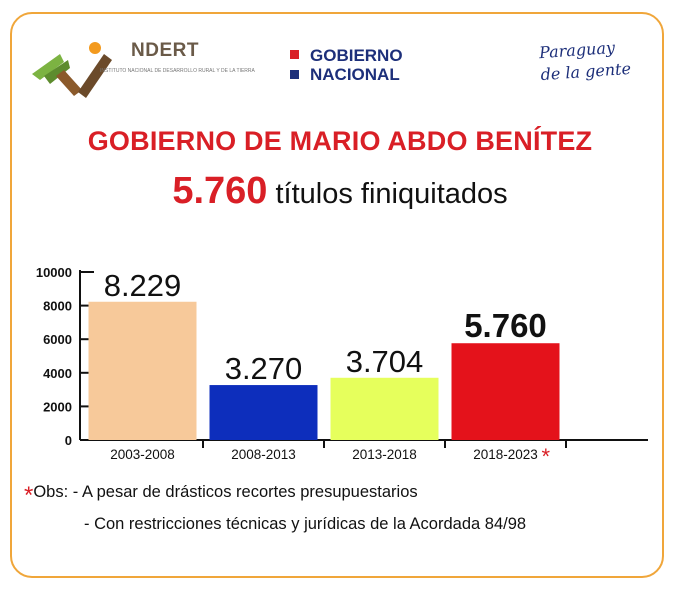  Describe the element at coordinates (355, 74) in the screenshot. I see `gobierno-line2: NACIONAL` at that location.